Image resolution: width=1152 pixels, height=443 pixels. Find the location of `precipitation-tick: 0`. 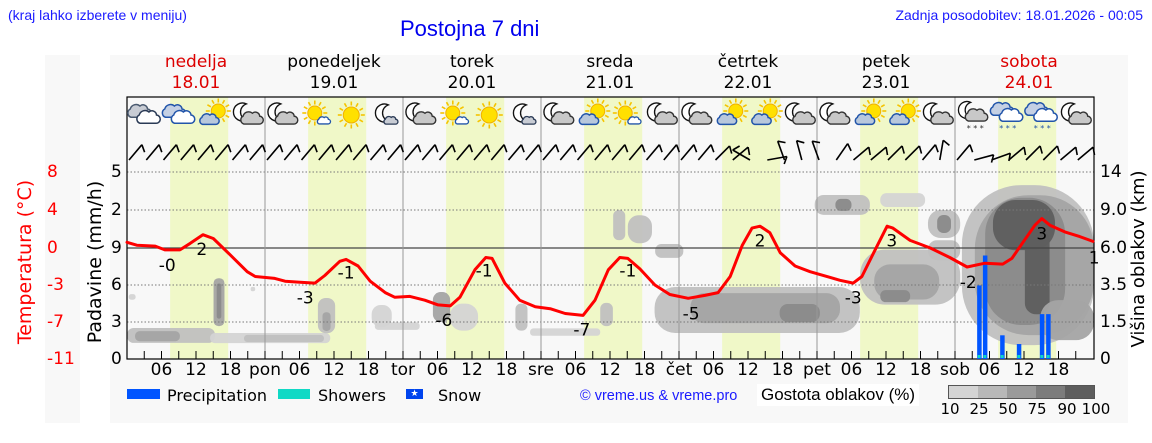

precipitation-tick: 0 is located at coordinates (116, 359).